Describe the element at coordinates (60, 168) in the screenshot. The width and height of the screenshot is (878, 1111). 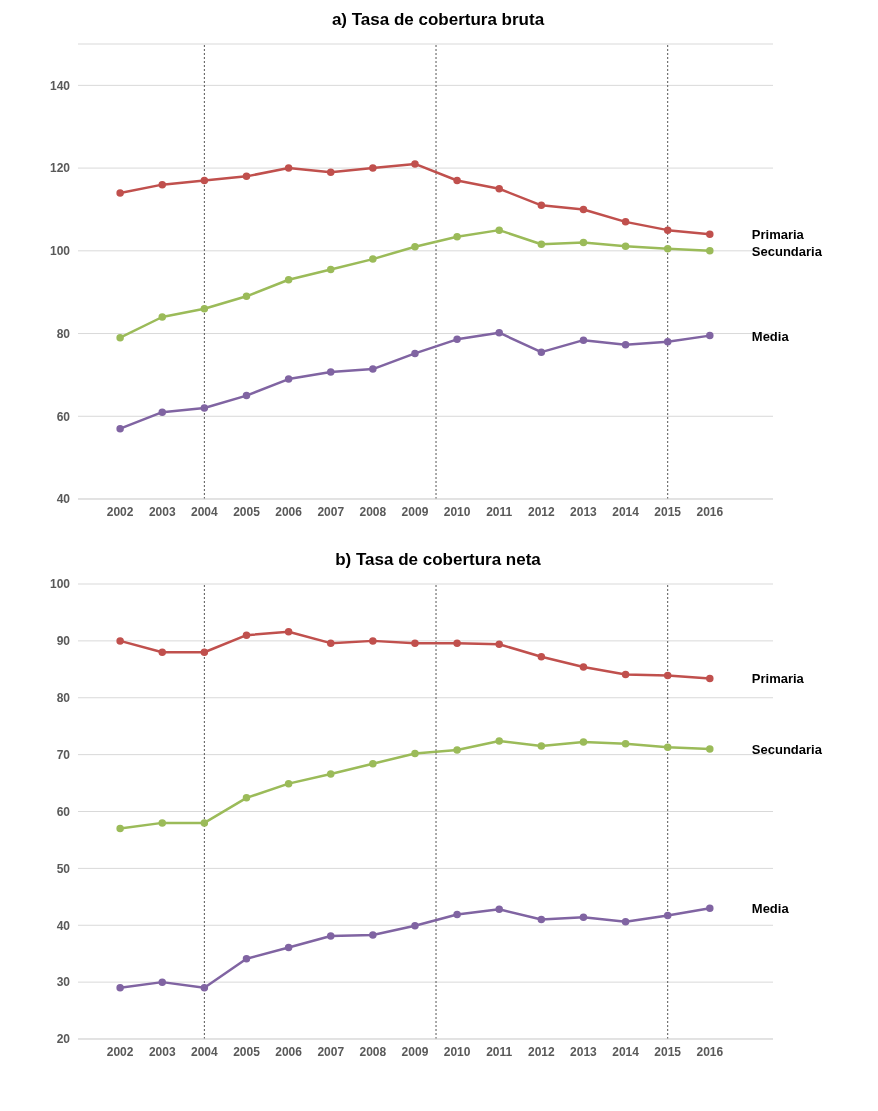
I see `y-tick-label: 120` at that location.